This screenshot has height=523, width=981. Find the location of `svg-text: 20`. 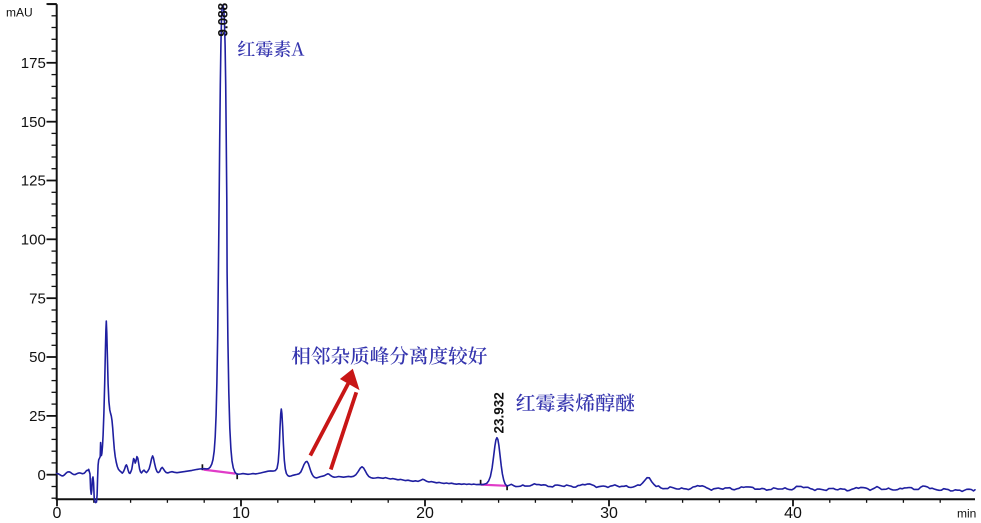

svg-text: 20 is located at coordinates (425, 513).